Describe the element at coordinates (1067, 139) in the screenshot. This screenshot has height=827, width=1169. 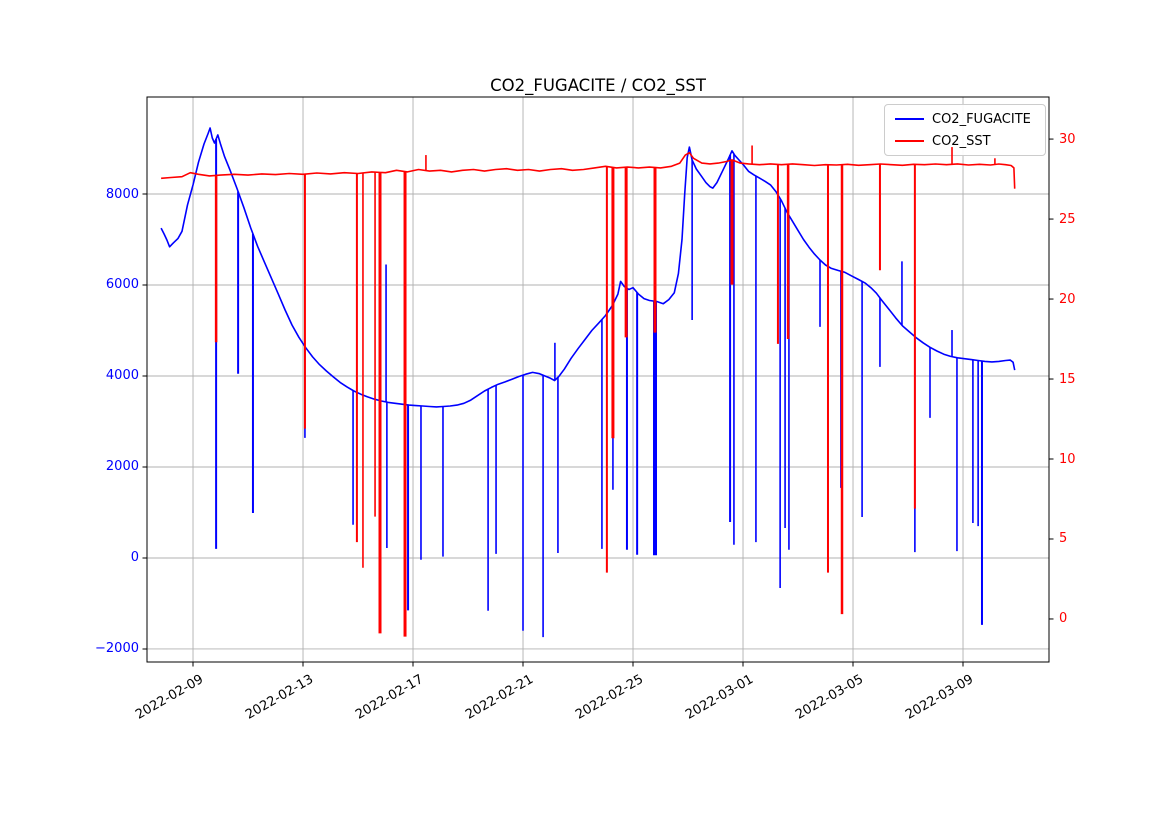
I see `y-right-tick-label: 30` at that location.